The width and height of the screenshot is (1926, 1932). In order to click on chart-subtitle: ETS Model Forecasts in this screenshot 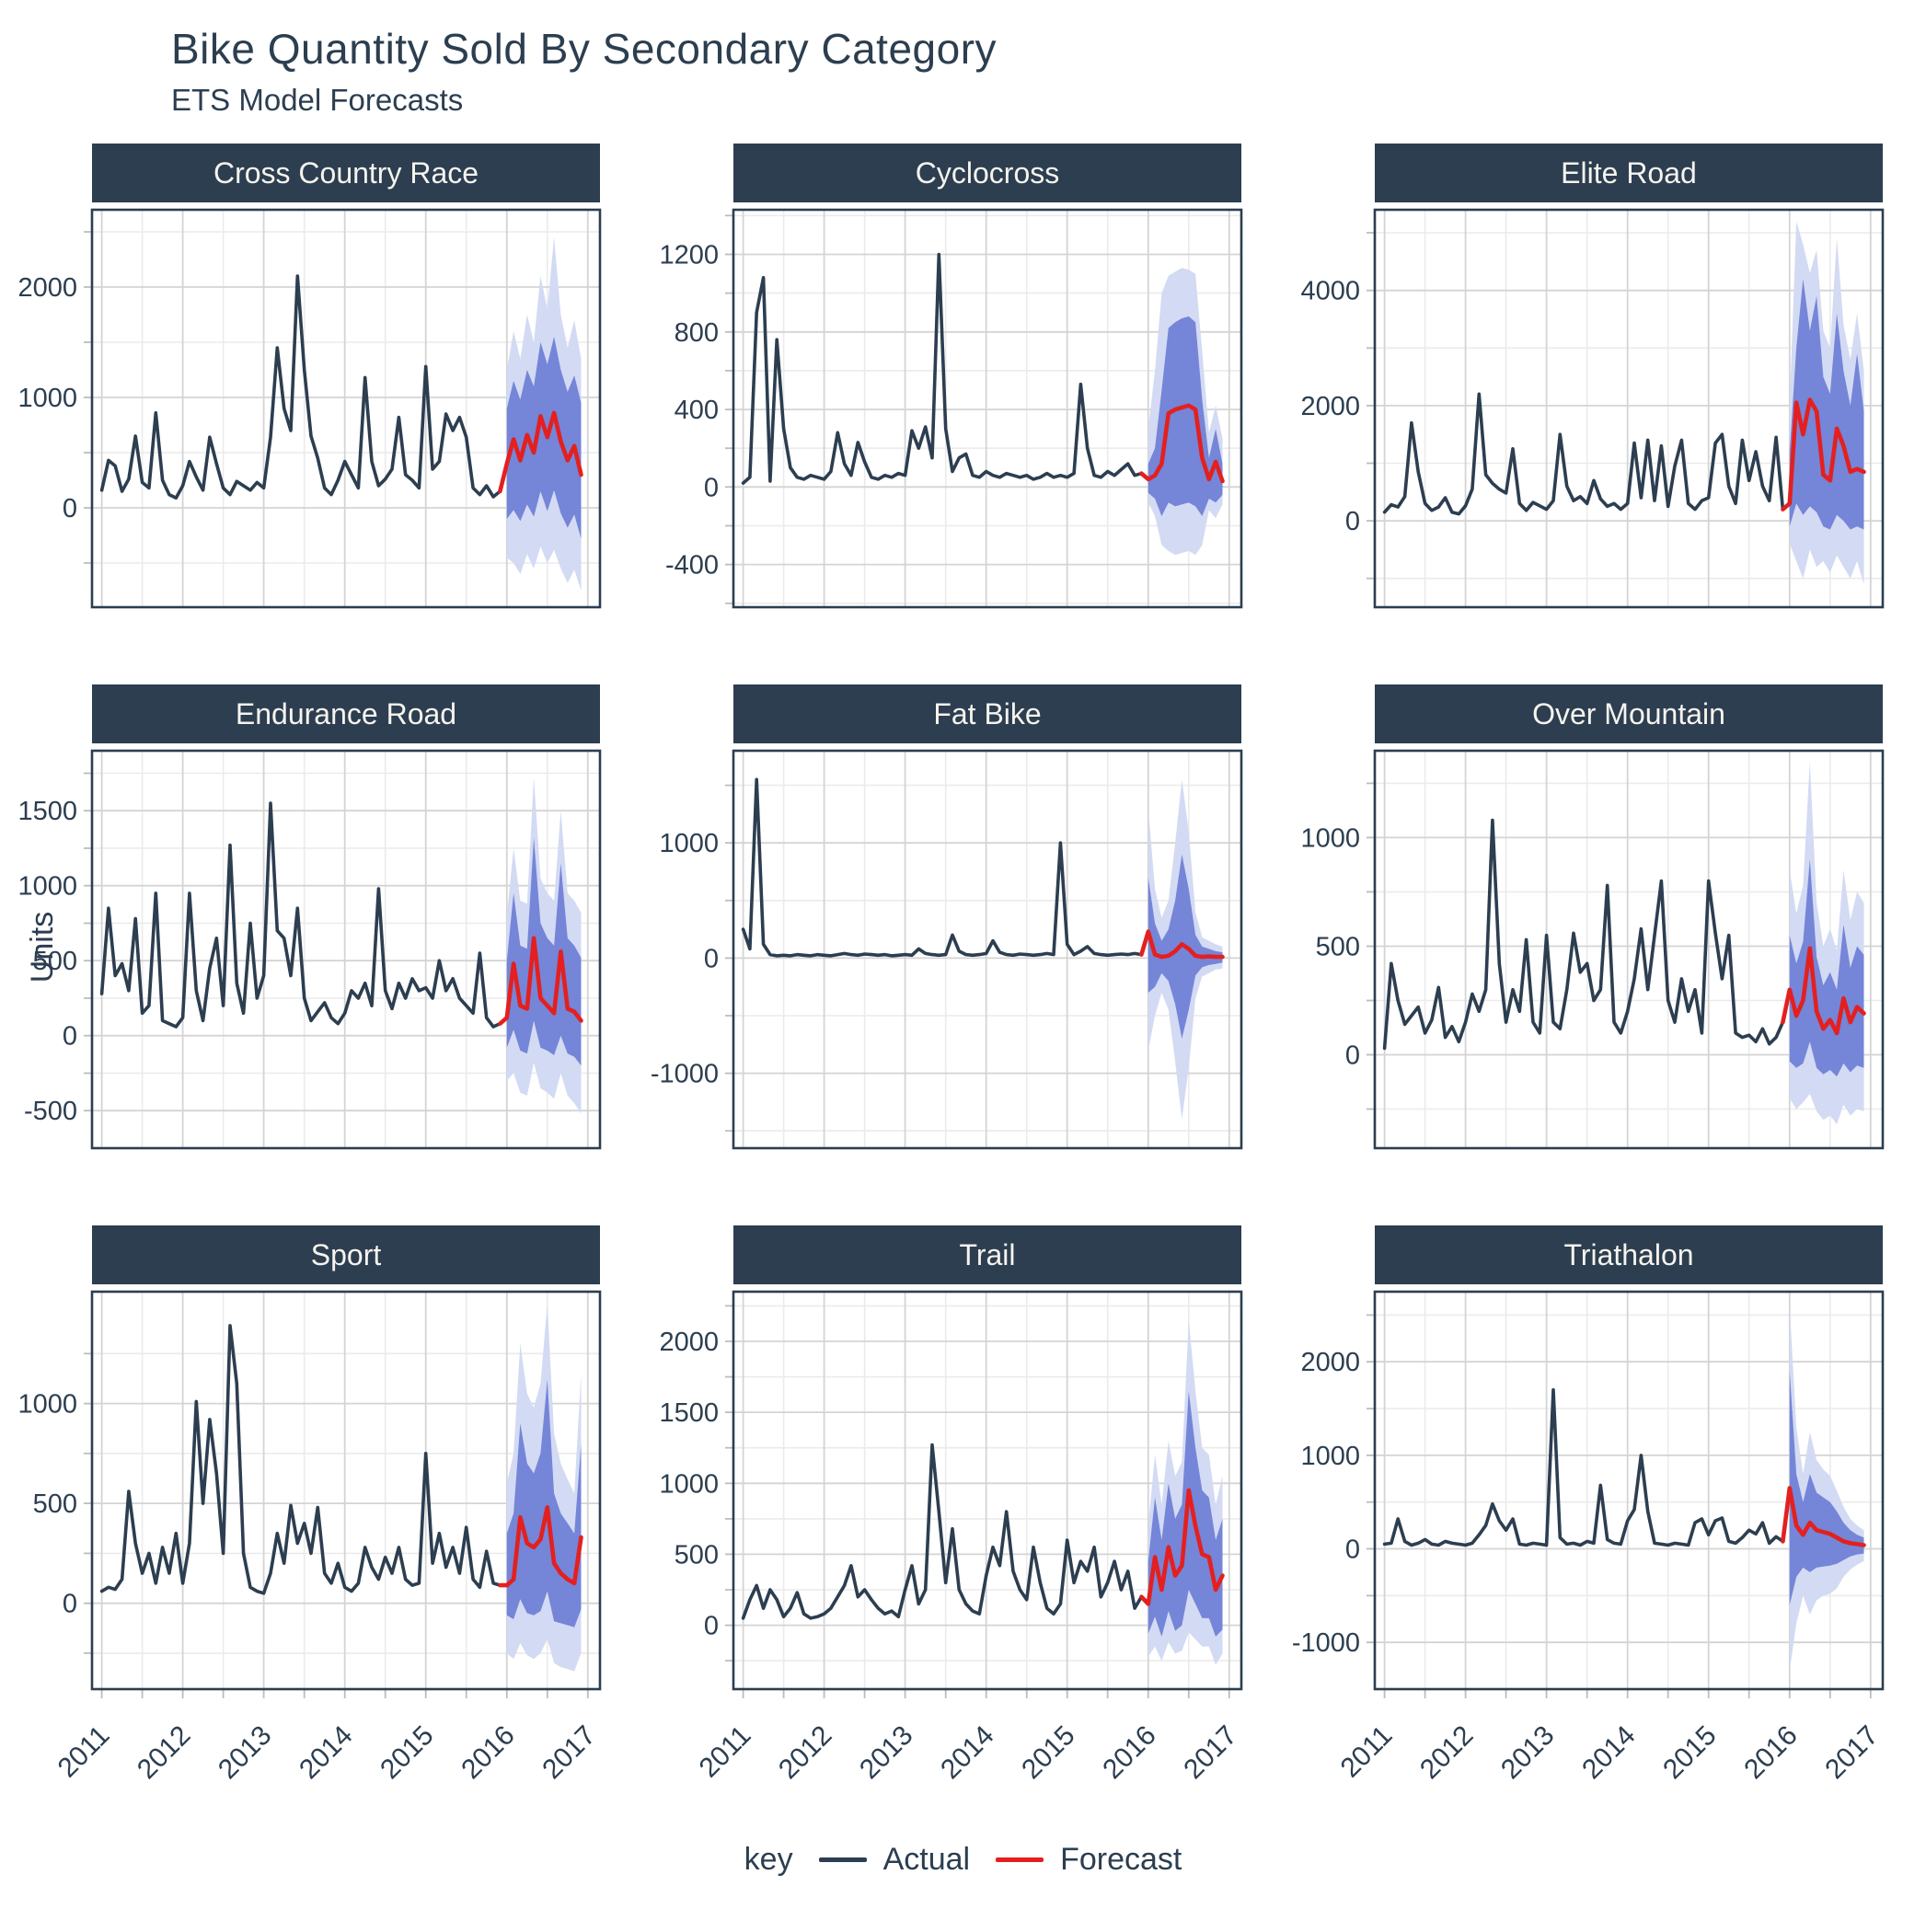, I will do `click(318, 100)`.